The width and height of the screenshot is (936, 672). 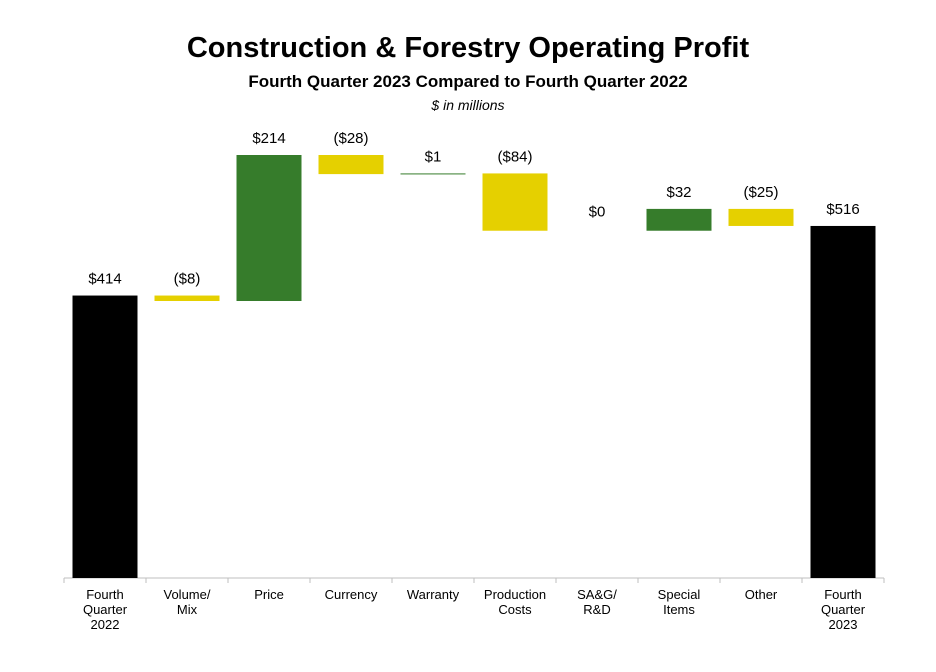 I want to click on category-label-2: Price, so click(x=269, y=594).